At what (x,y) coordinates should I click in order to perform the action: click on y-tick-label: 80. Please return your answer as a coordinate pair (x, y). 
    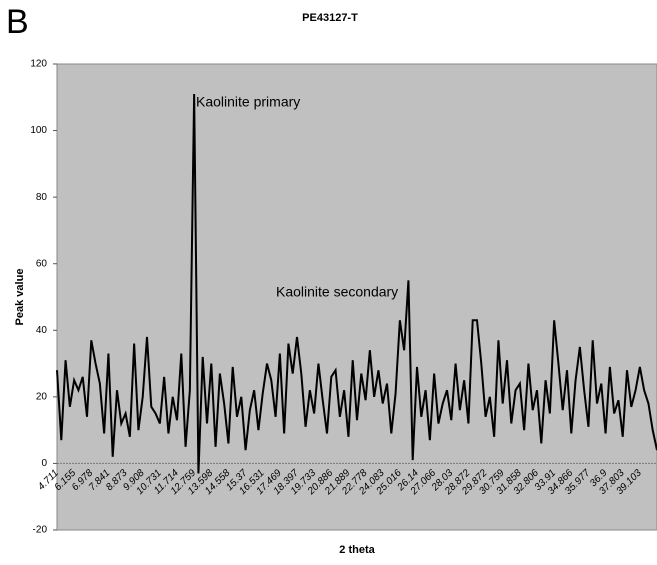
    Looking at the image, I should click on (42, 197).